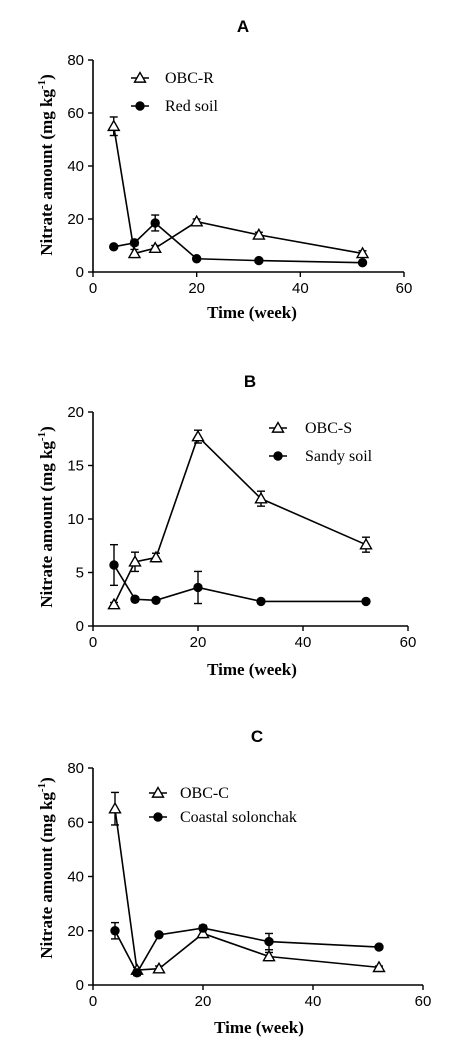 This screenshot has width=474, height=1057. What do you see at coordinates (80, 272) in the screenshot?
I see `panel-a-y-tick-label: 0` at bounding box center [80, 272].